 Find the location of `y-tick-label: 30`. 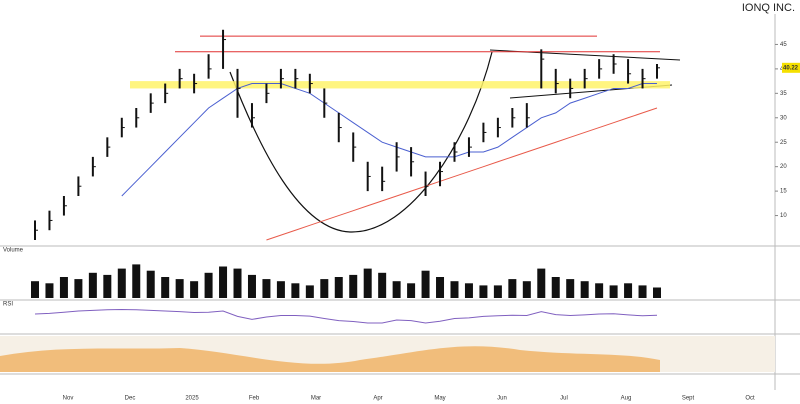

y-tick-label: 30 is located at coordinates (783, 118).